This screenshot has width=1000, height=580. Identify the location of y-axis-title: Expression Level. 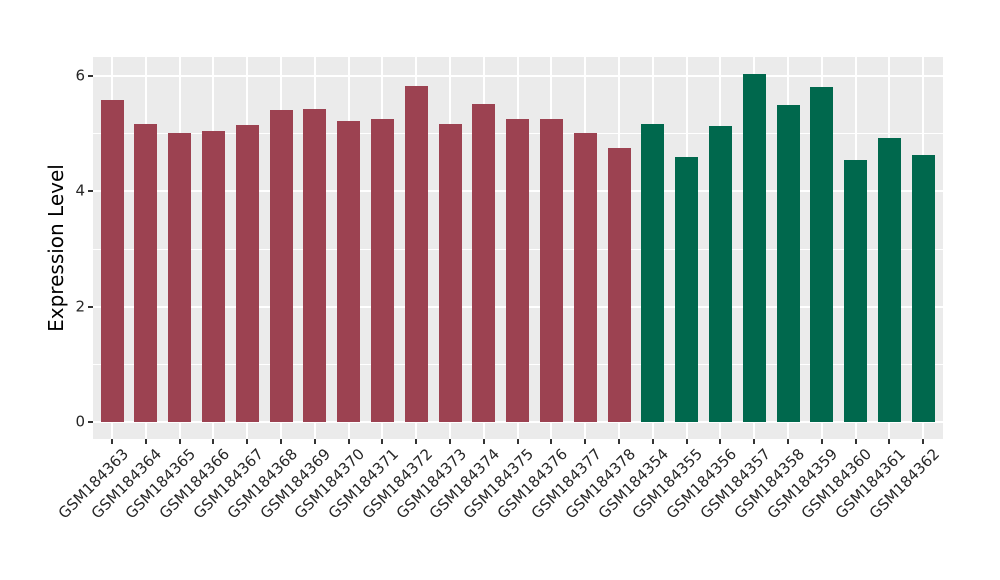
(56, 248).